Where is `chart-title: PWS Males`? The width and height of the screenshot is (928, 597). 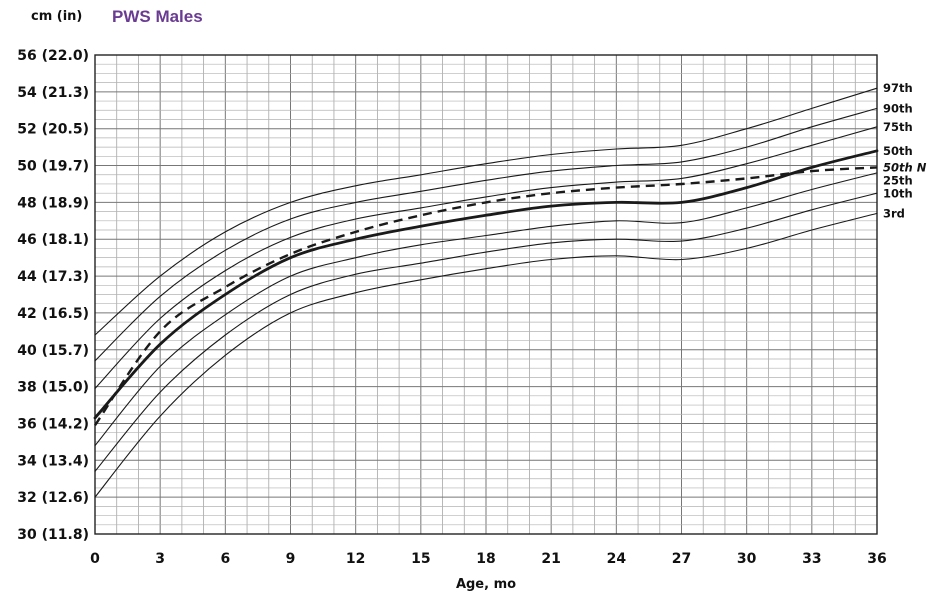
chart-title: PWS Males is located at coordinates (157, 16).